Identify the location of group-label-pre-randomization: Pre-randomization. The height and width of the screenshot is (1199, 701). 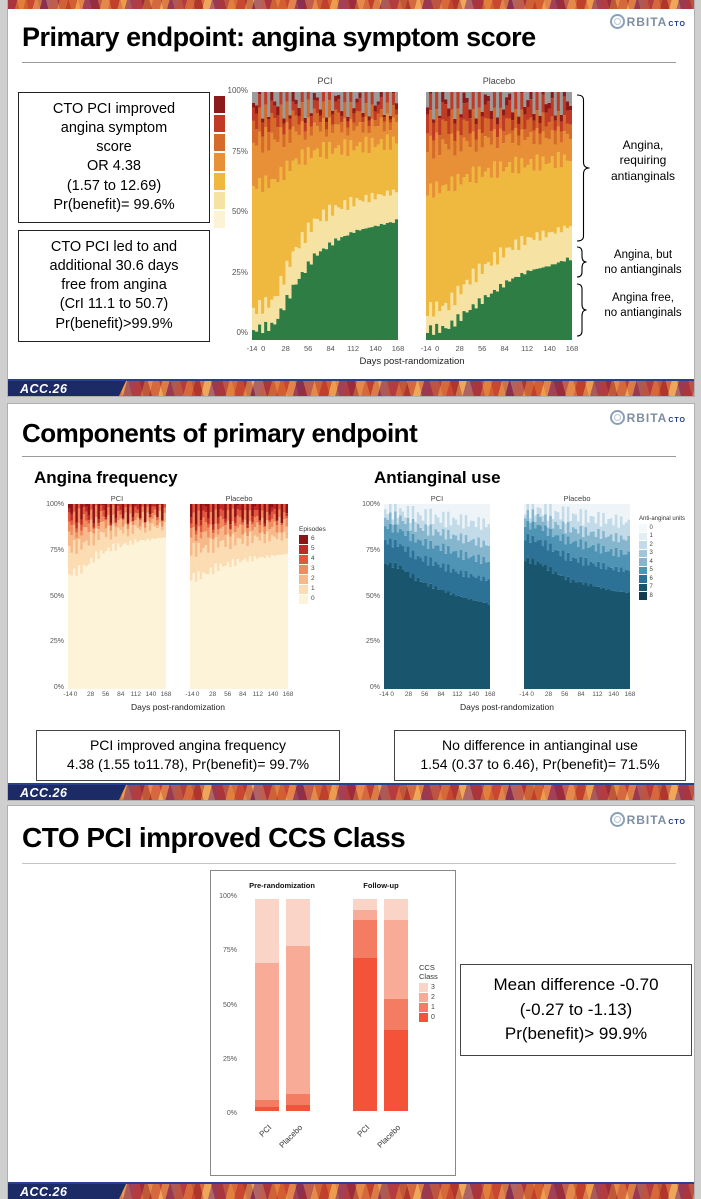
(282, 885).